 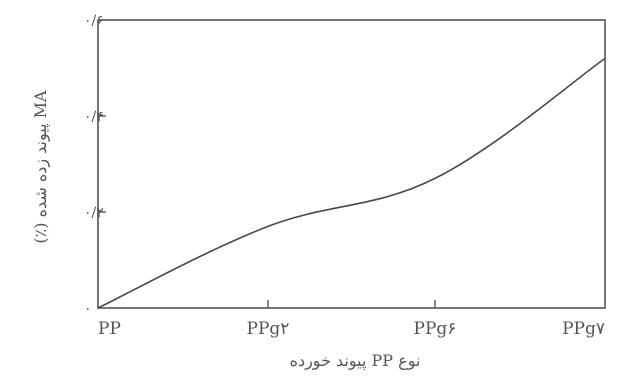 I want to click on y-tick-label: ۰/۲, so click(x=94, y=213).